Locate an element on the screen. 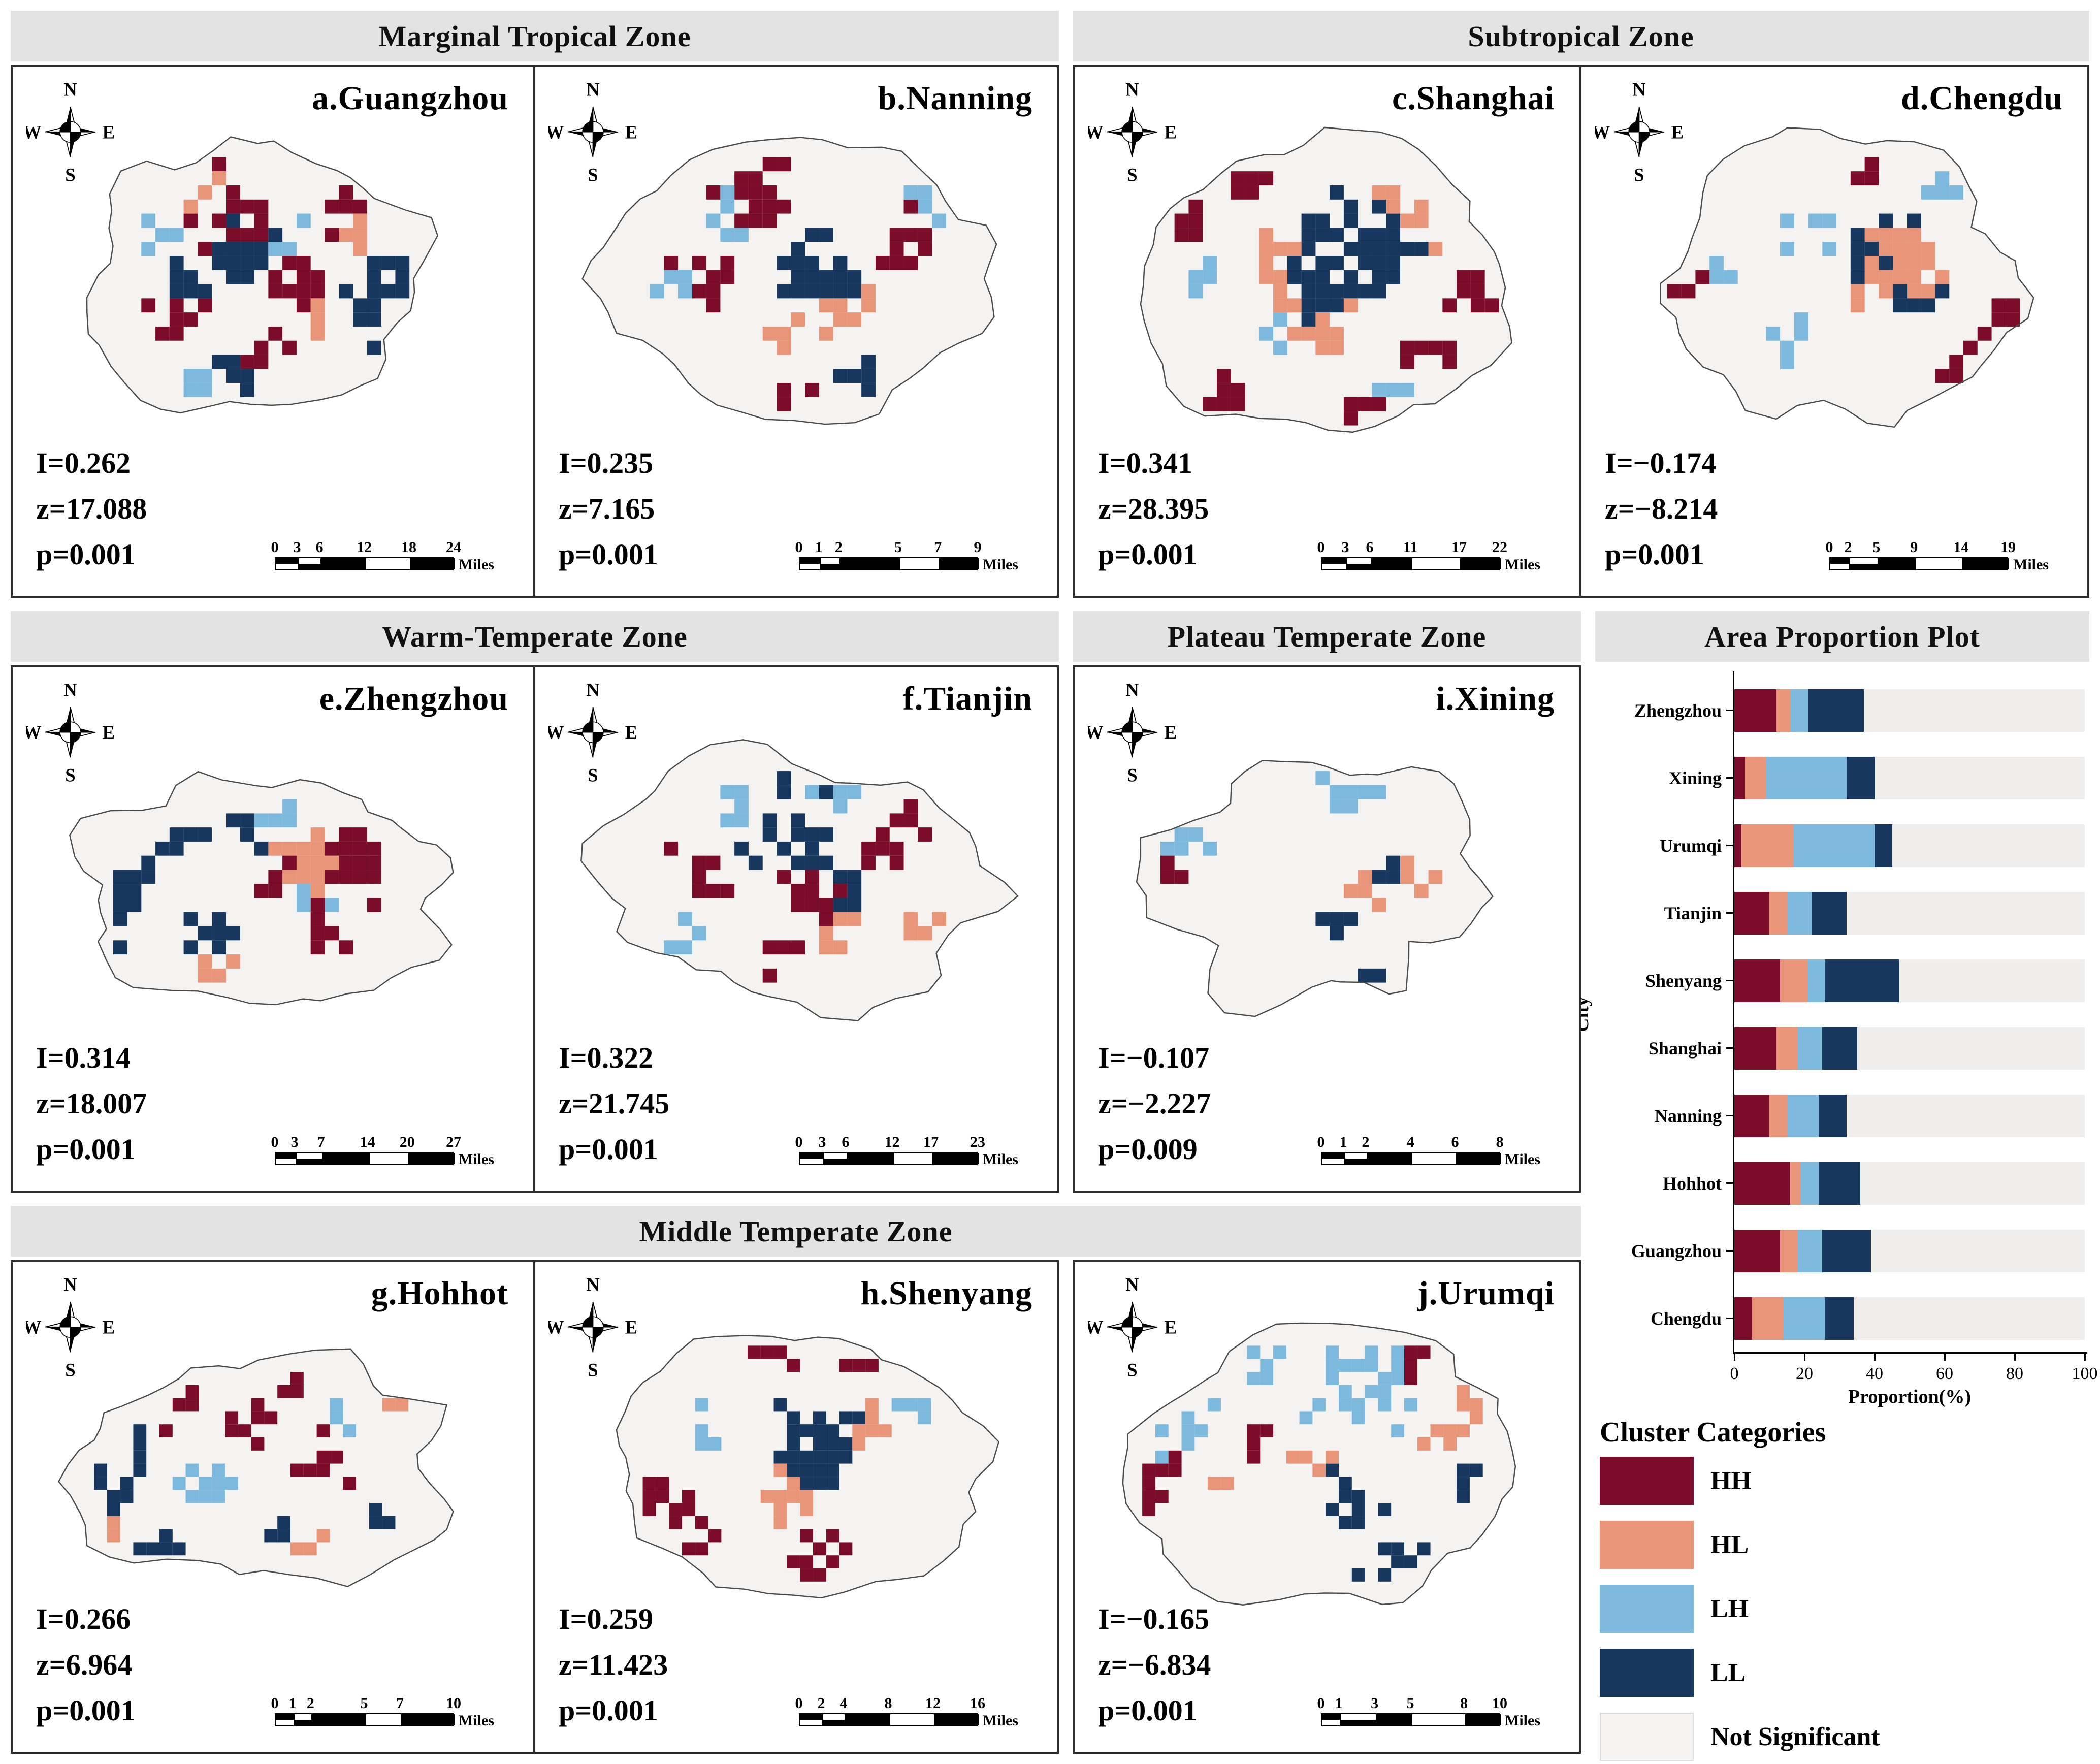 Image resolution: width=2100 pixels, height=1764 pixels. zone-header-area-proportion: Area Proportion Plot is located at coordinates (1842, 636).